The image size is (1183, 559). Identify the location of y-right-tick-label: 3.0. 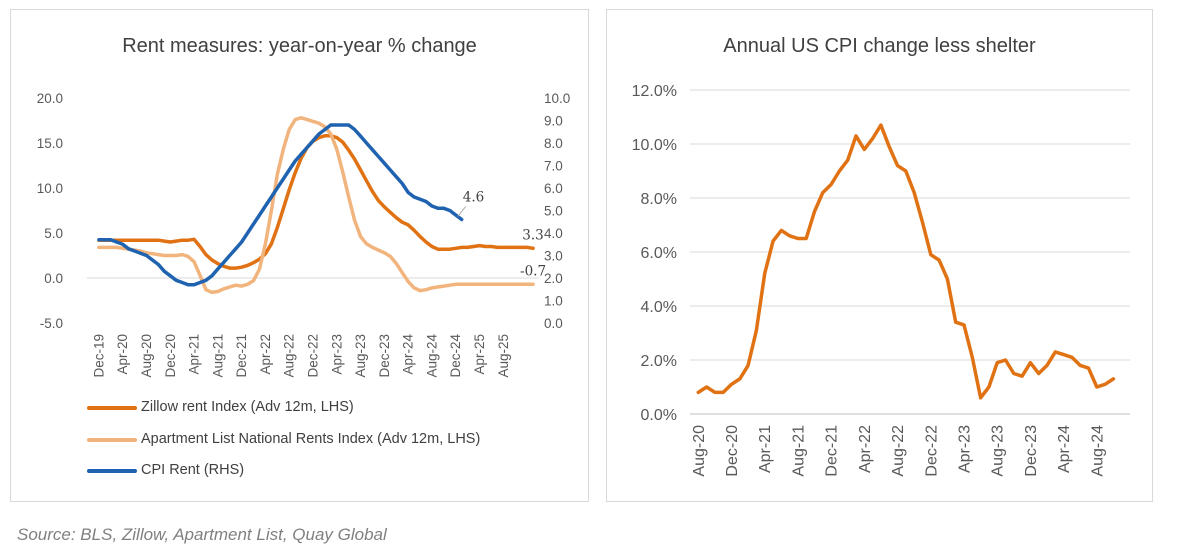
(553, 256).